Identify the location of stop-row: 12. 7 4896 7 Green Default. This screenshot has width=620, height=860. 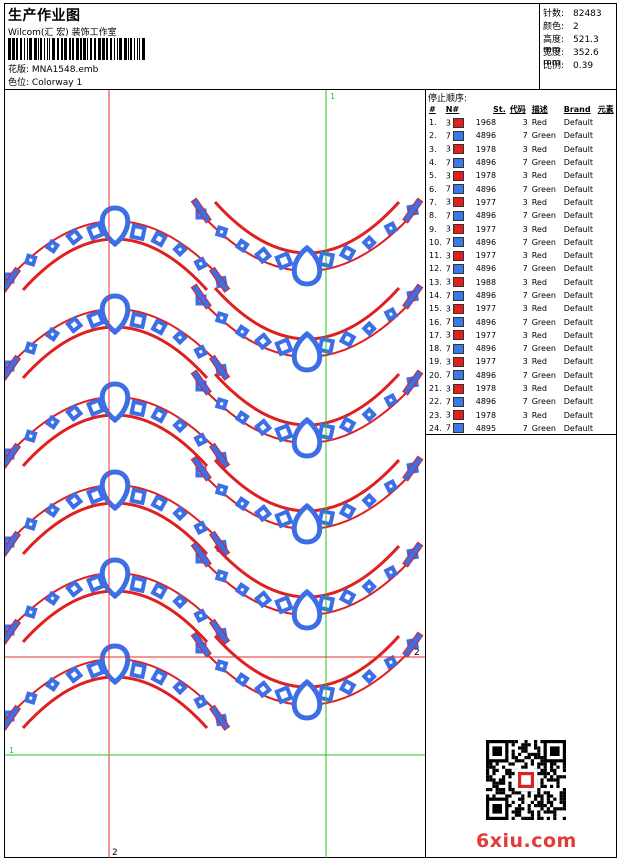
(521, 268).